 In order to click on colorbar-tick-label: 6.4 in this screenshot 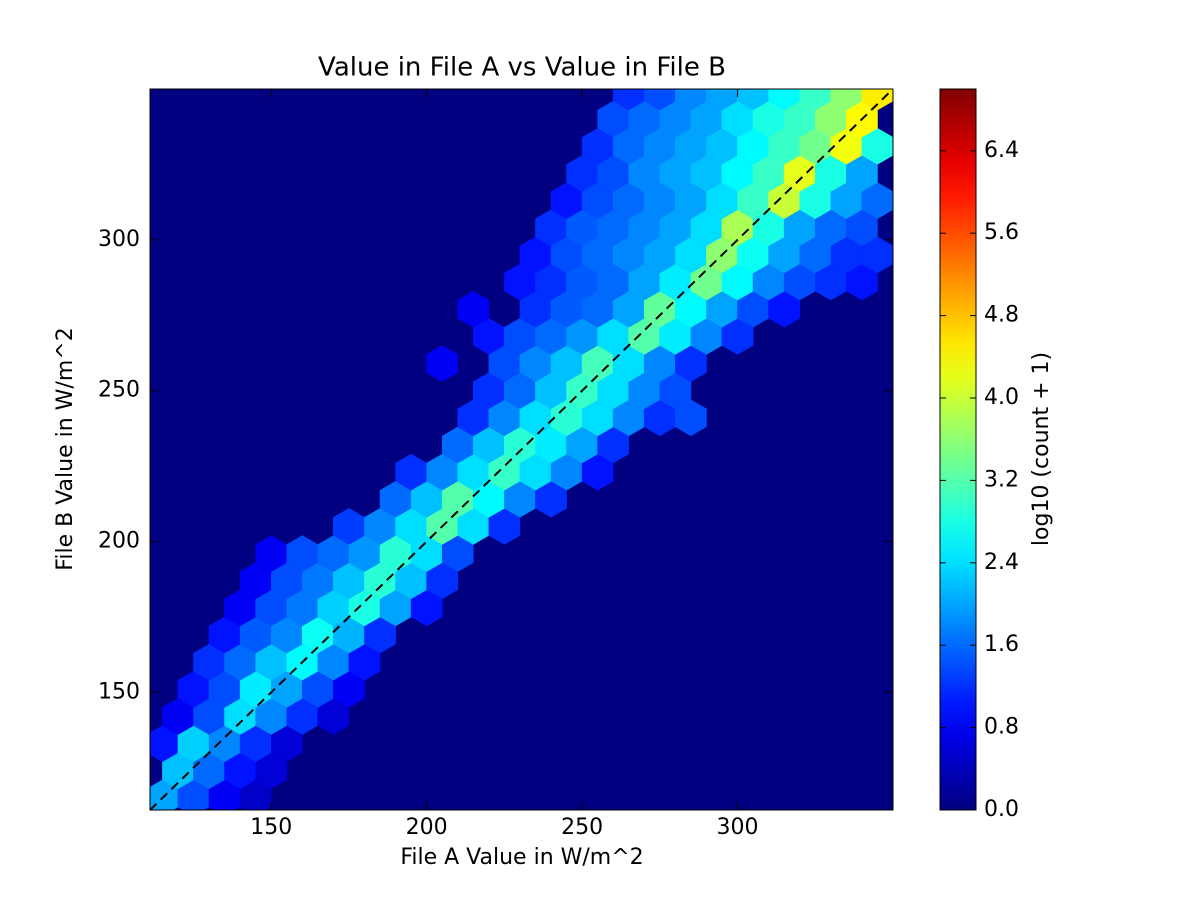, I will do `click(1001, 150)`.